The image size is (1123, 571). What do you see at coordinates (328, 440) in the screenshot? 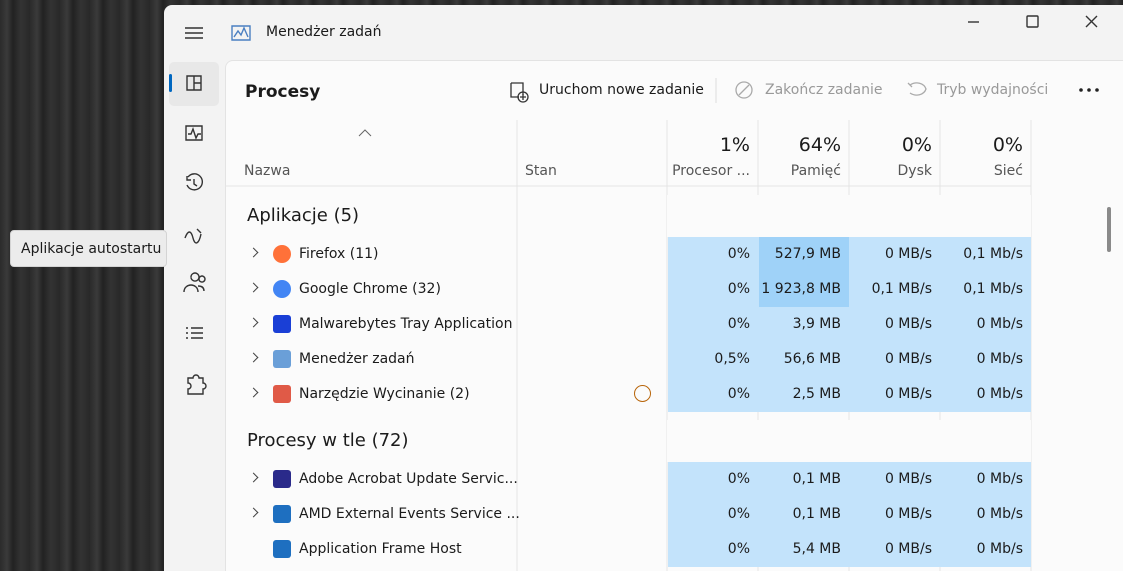
I see `group-title: Procesy w tle (72)` at bounding box center [328, 440].